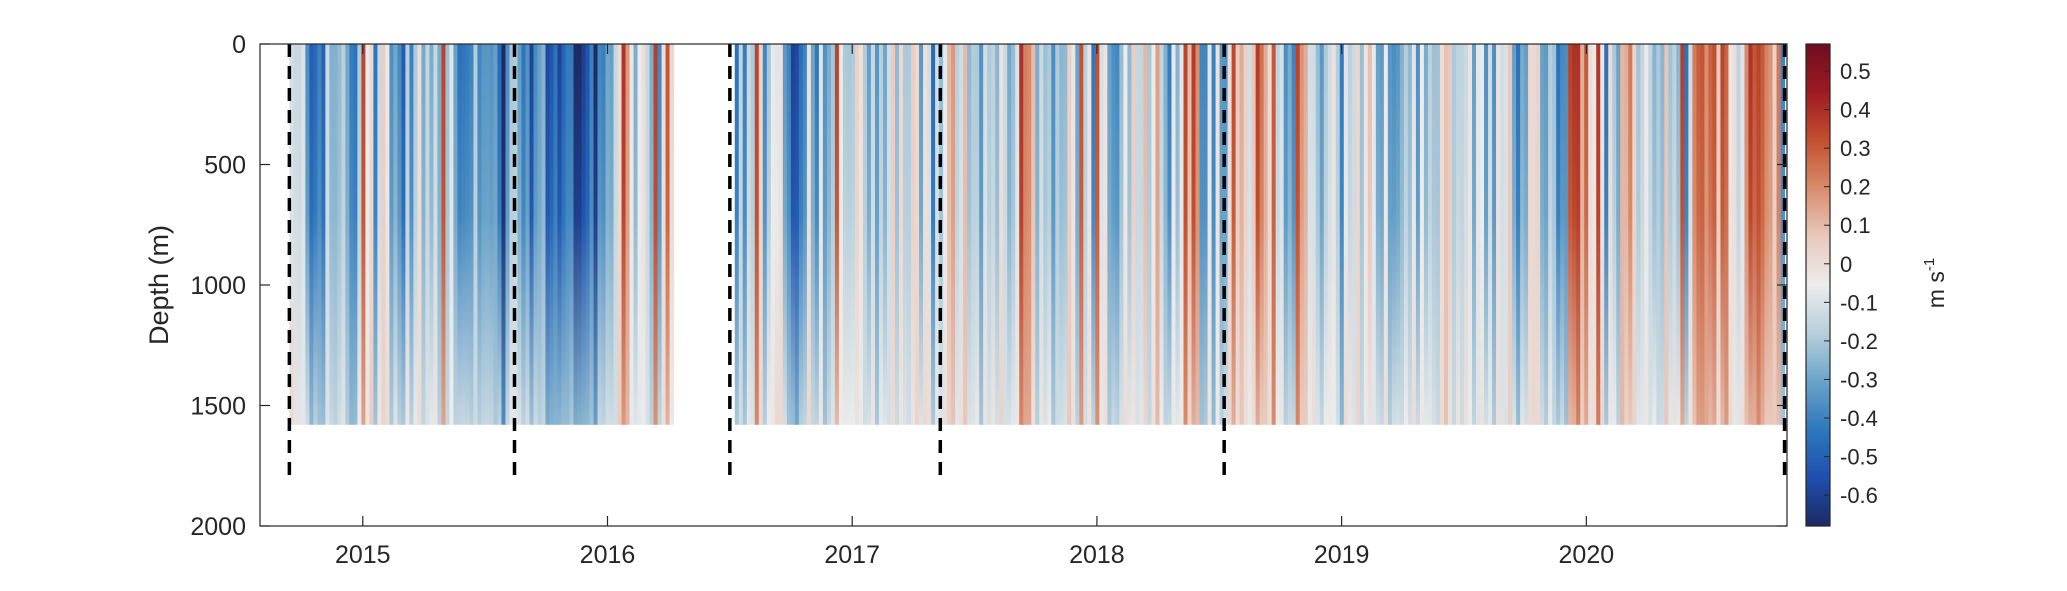 Image resolution: width=2067 pixels, height=591 pixels. What do you see at coordinates (159, 285) in the screenshot?
I see `y-axis-title: Depth (m)` at bounding box center [159, 285].